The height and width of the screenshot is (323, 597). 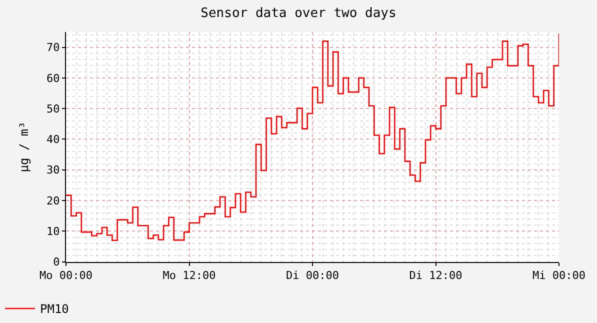 What do you see at coordinates (559, 275) in the screenshot?
I see `x-tick-label: Mi 00:00` at bounding box center [559, 275].